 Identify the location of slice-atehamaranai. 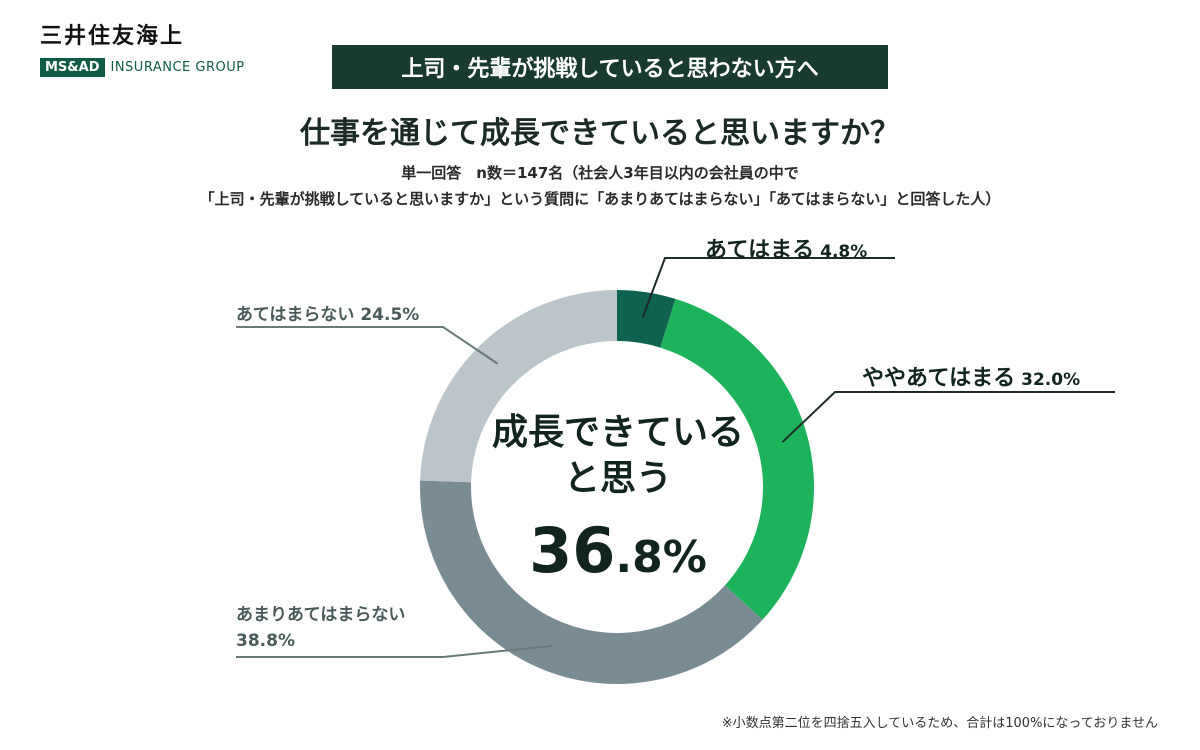
(518, 386).